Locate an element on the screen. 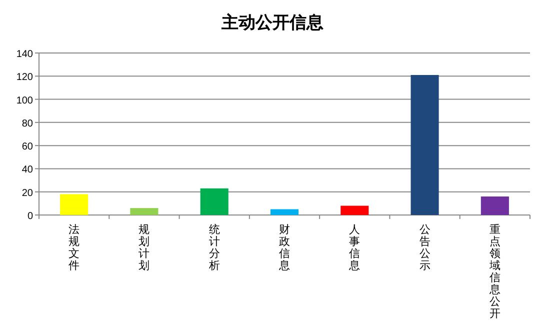  x-tick-label: 财政信息 is located at coordinates (284, 247).